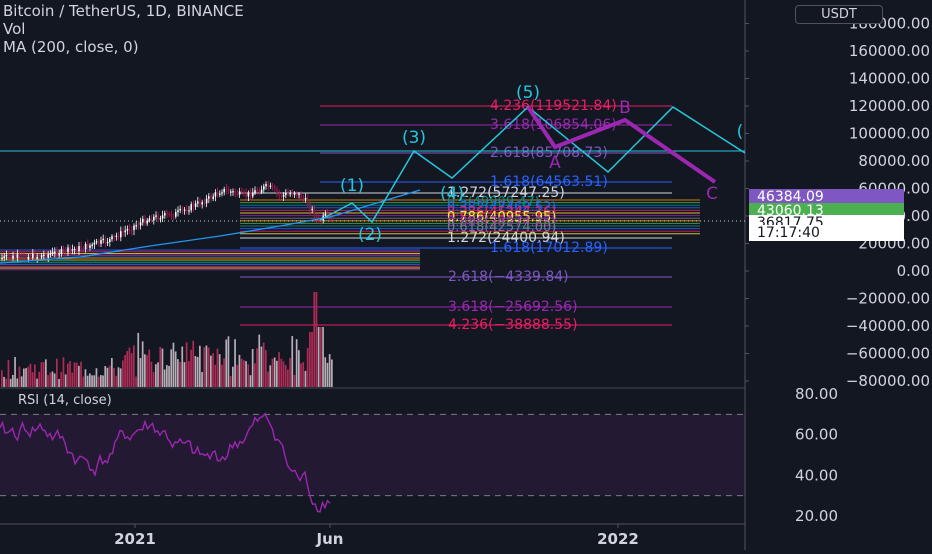 The image size is (932, 554). Describe the element at coordinates (123, 11) in the screenshot. I see `symbol-title: Bitcoin / TetherUS, 1D, BINANCE` at that location.